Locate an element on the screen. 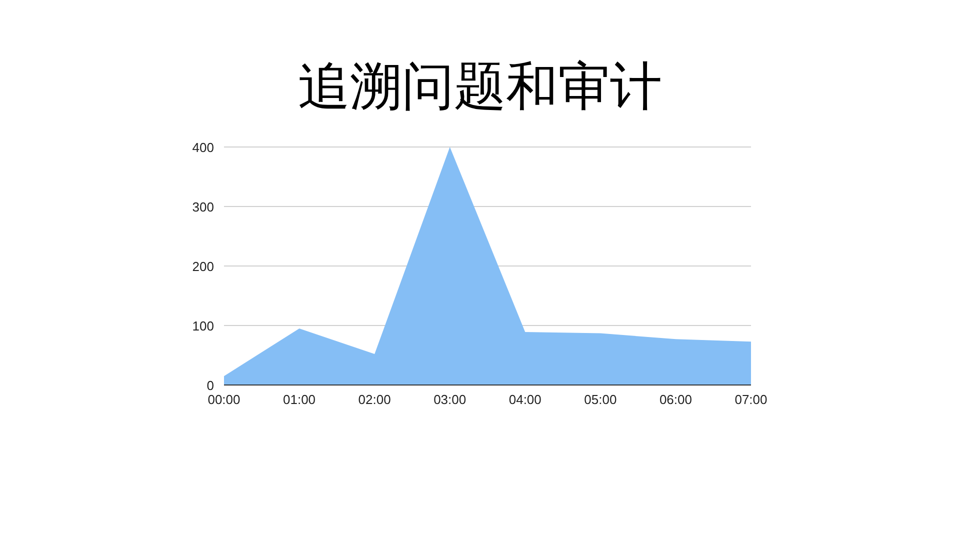 This screenshot has width=960, height=540. x-tick-label: 03:00 is located at coordinates (450, 399).